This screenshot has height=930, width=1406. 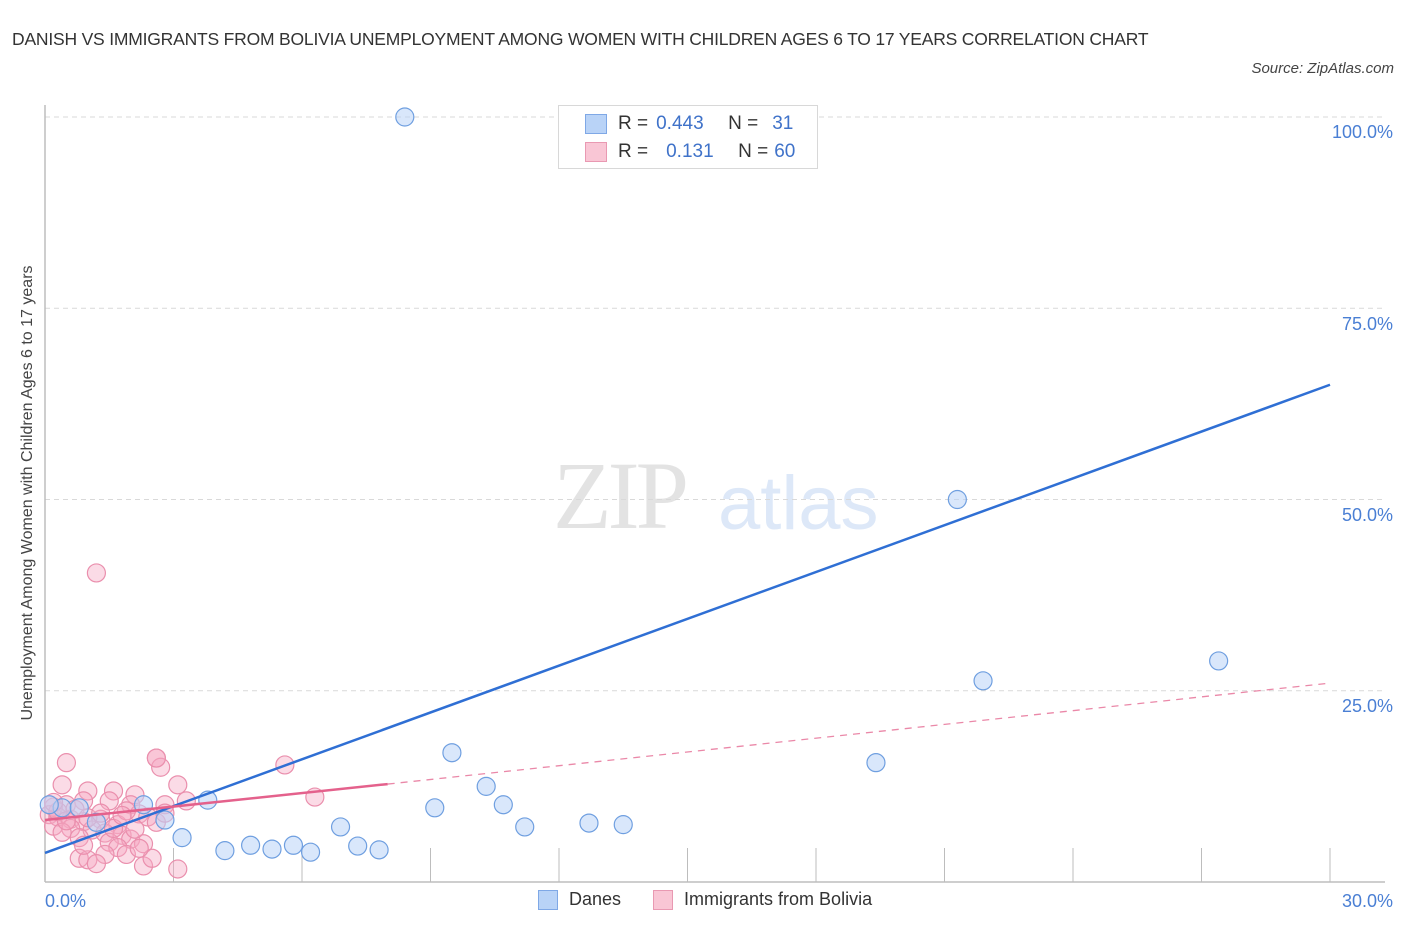 I want to click on legend-item-danes: Danes, so click(x=579, y=899).